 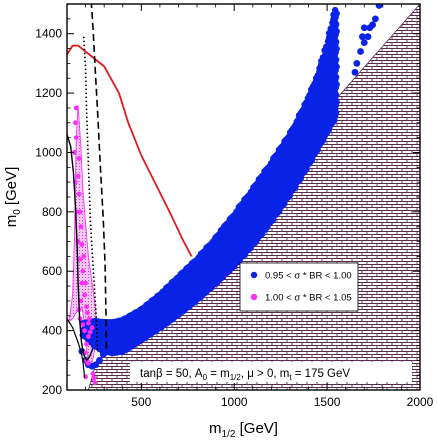 What do you see at coordinates (308, 298) in the screenshot?
I see `legend-label-magenta: 1.00 < σ * BR < 1.05` at bounding box center [308, 298].